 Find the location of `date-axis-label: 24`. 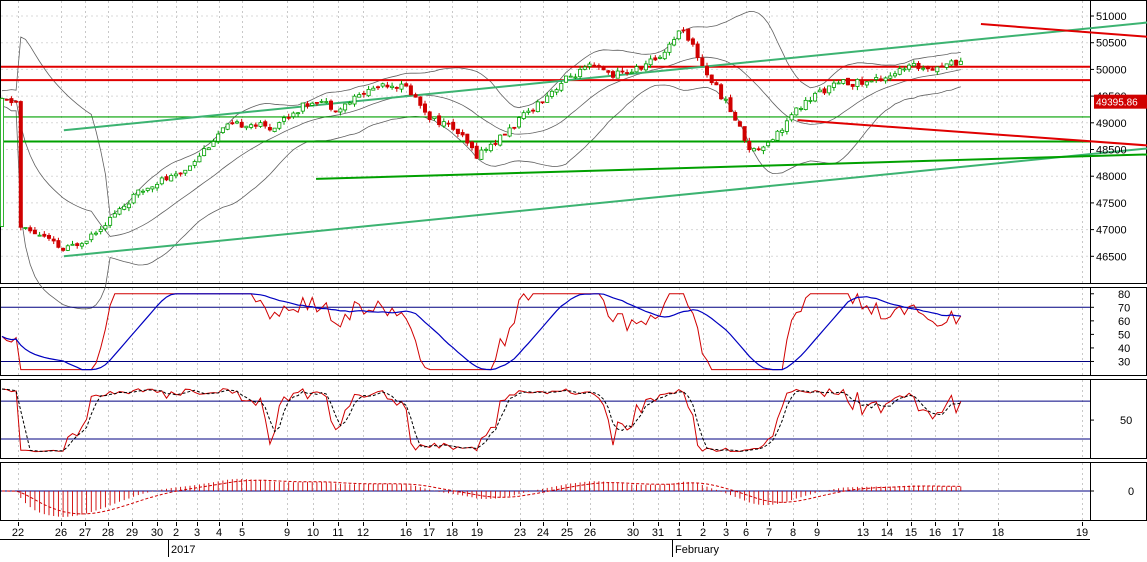

date-axis-label: 24 is located at coordinates (543, 533).